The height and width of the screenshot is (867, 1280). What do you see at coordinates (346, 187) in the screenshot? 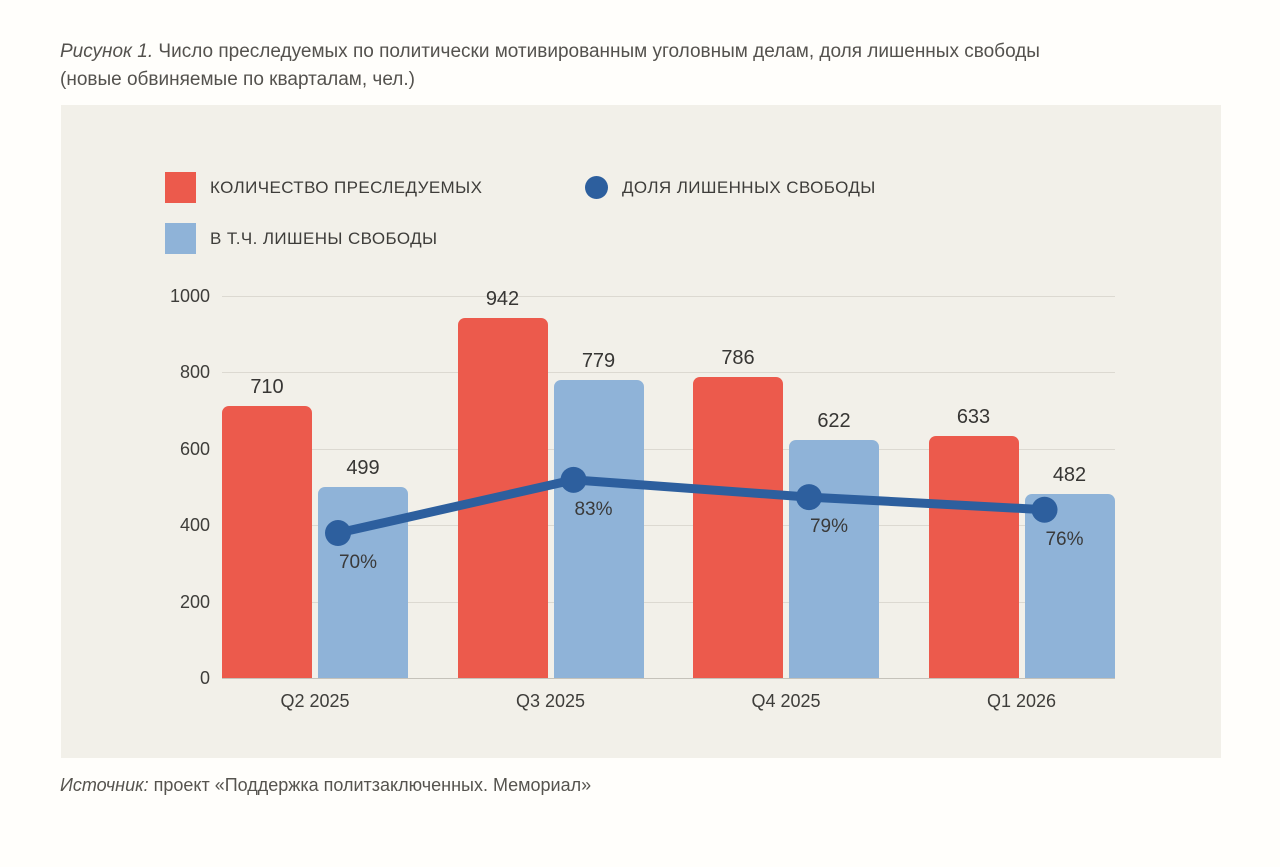
I see `legend-label-pursued: КОЛИЧЕСТВО ПРЕСЛЕДУЕМЫХ` at bounding box center [346, 187].